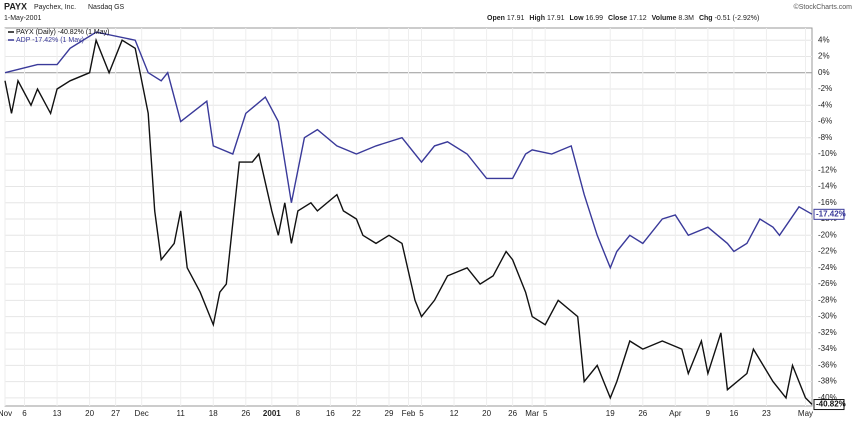 Image resolution: width=856 pixels, height=426 pixels. Describe the element at coordinates (15, 6) in the screenshot. I see `symbol: PAYX` at that location.